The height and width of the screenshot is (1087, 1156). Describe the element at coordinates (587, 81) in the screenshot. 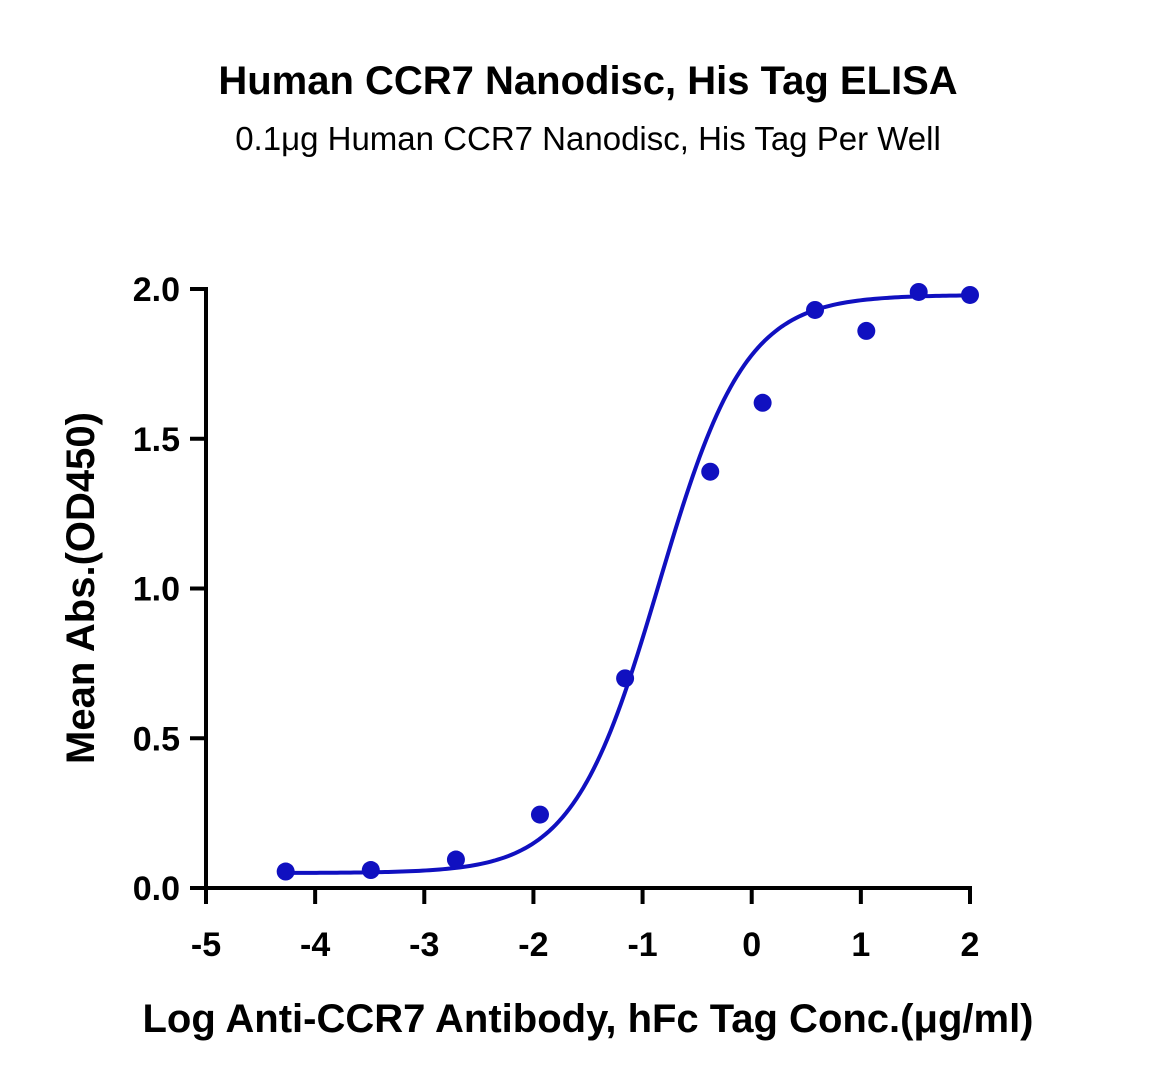

I see `chart-title: Human CCR7 Nanodisc, His Tag ELISA` at that location.